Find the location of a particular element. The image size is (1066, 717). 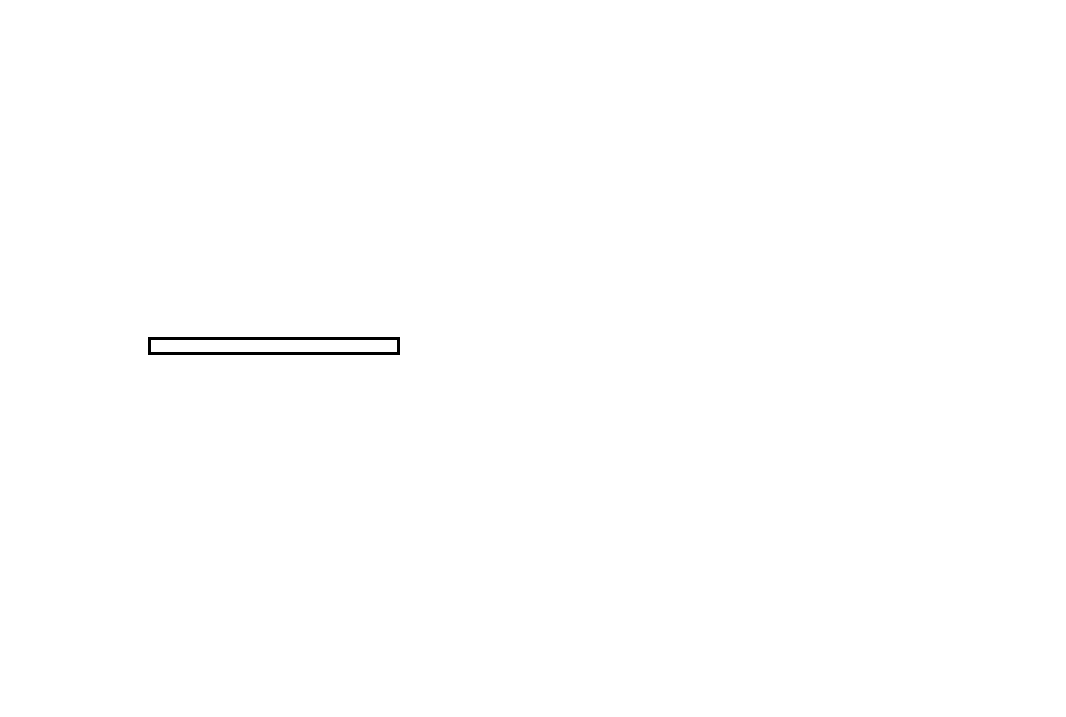

mesh-background is located at coordinates (356, 162).